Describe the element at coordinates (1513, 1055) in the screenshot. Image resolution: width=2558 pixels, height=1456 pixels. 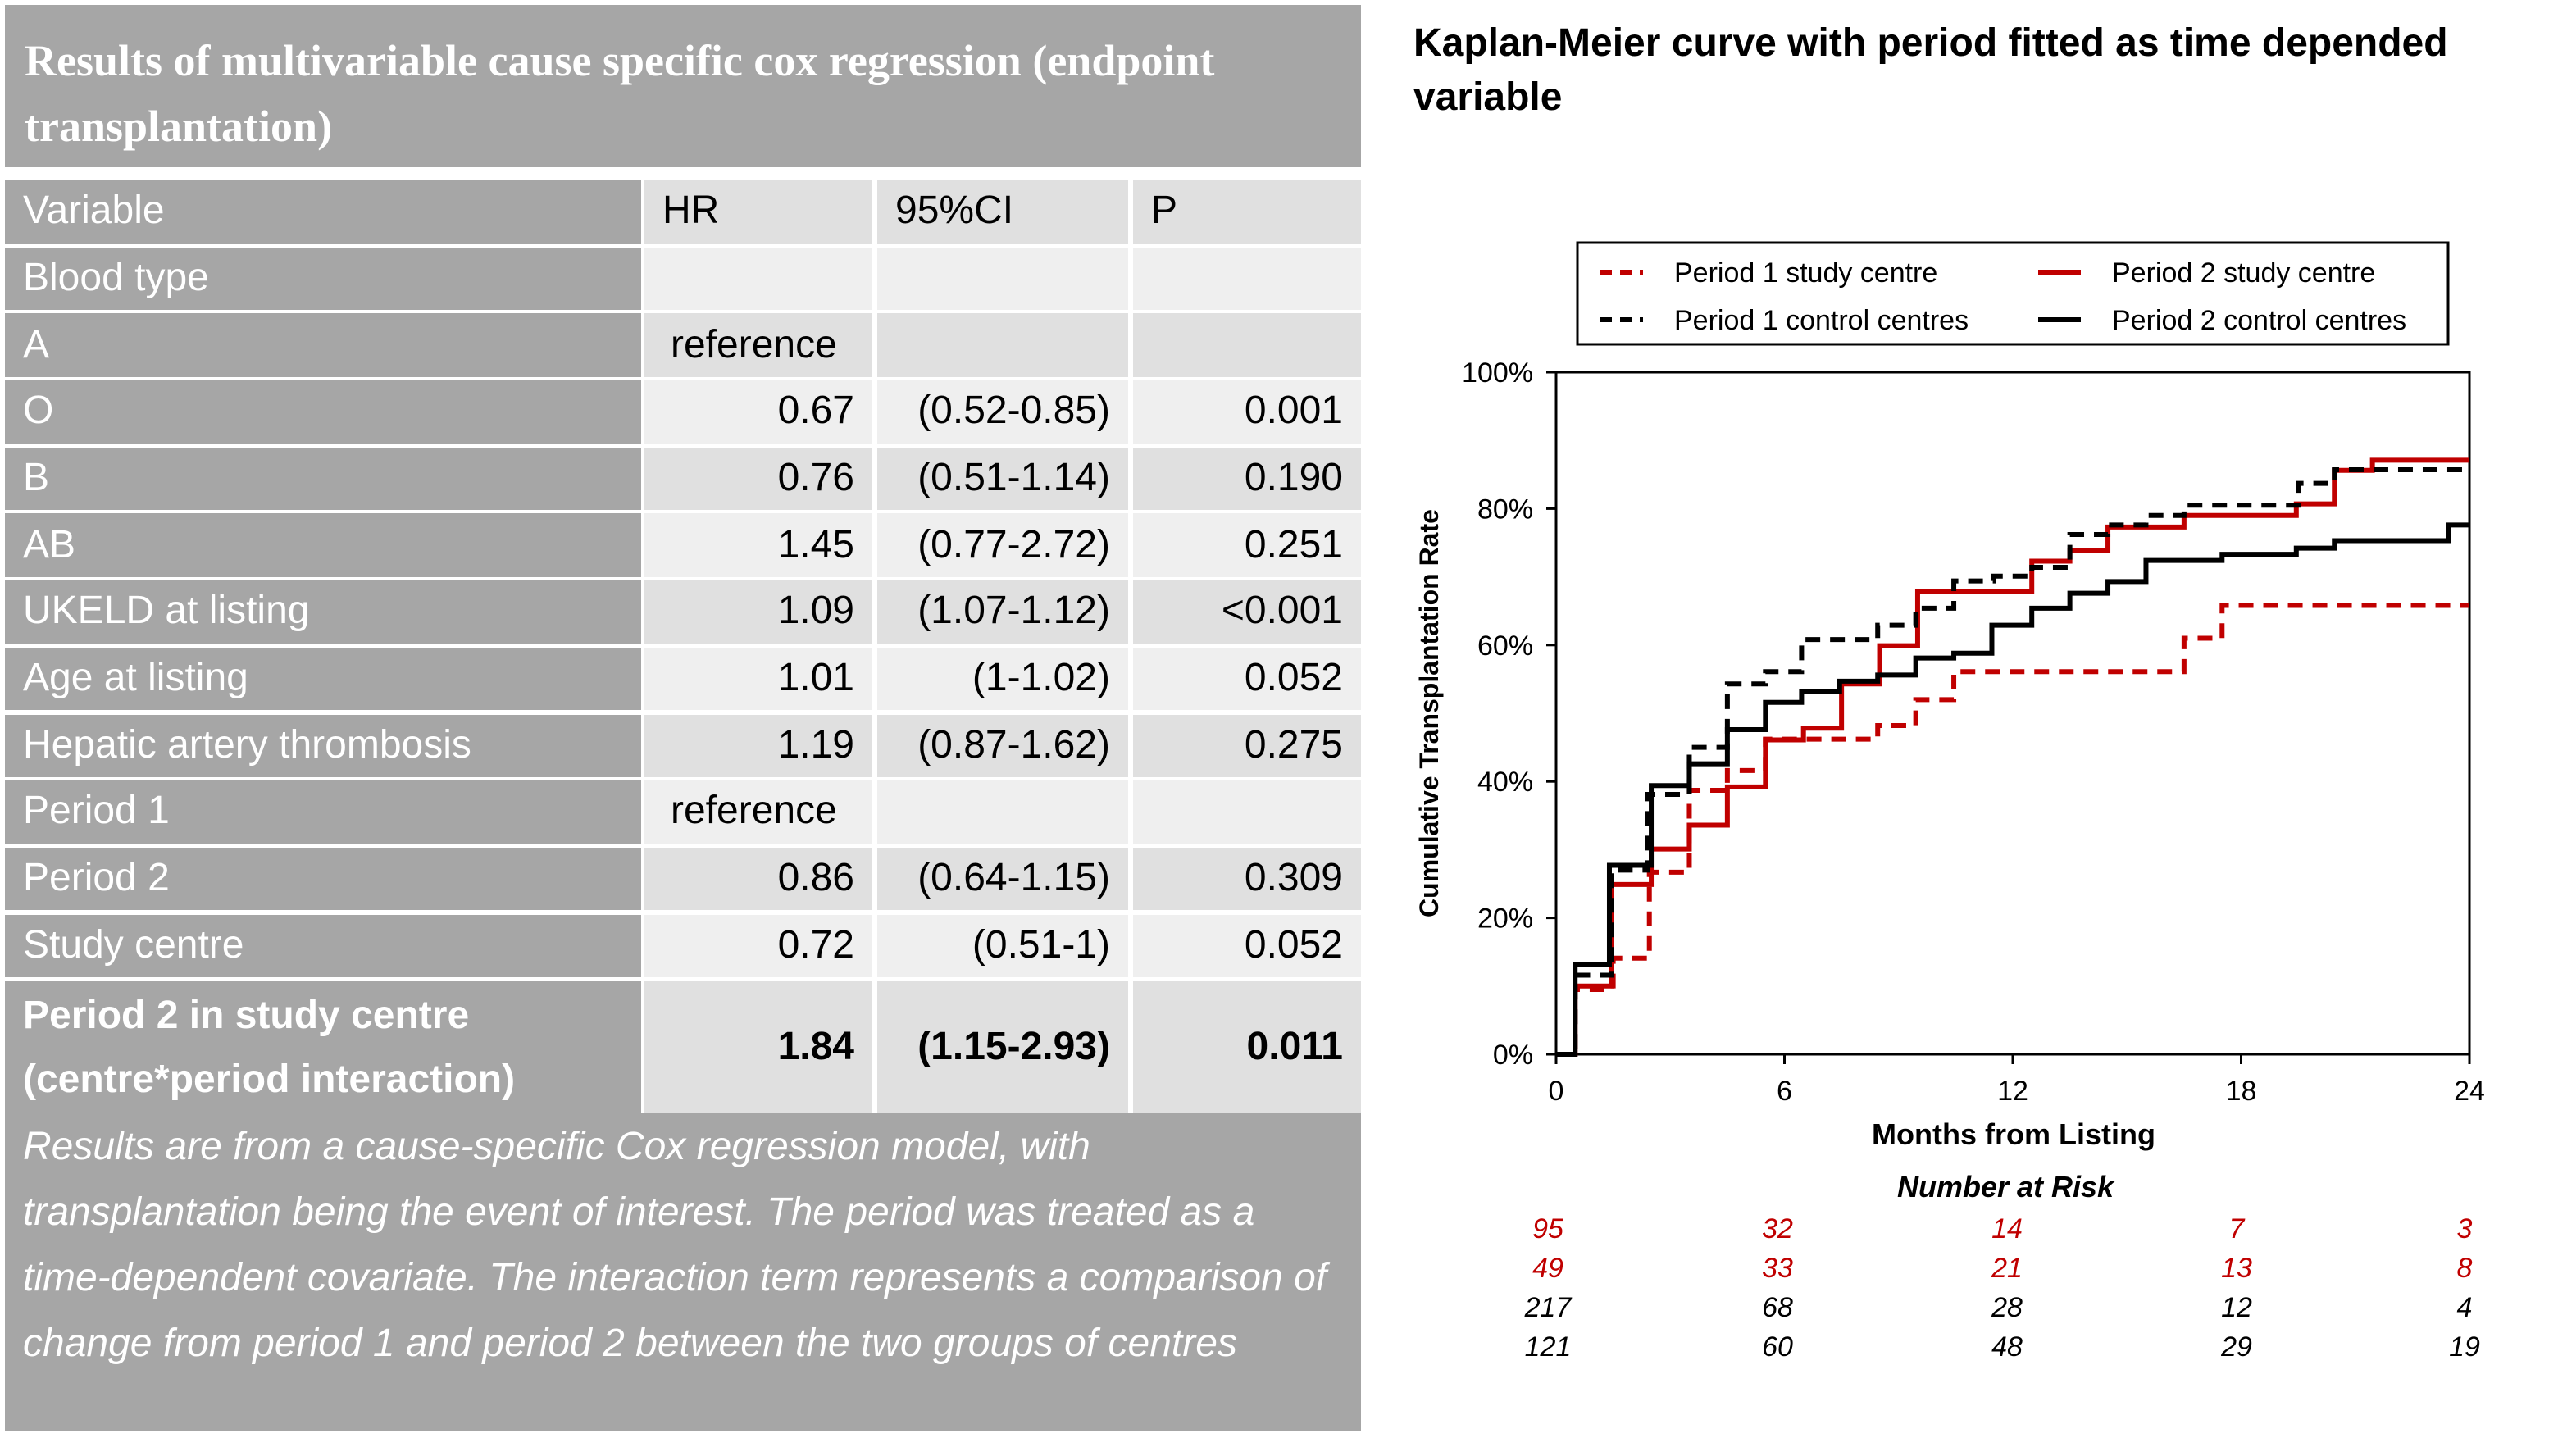
I see `y-tick-label: 0%` at that location.